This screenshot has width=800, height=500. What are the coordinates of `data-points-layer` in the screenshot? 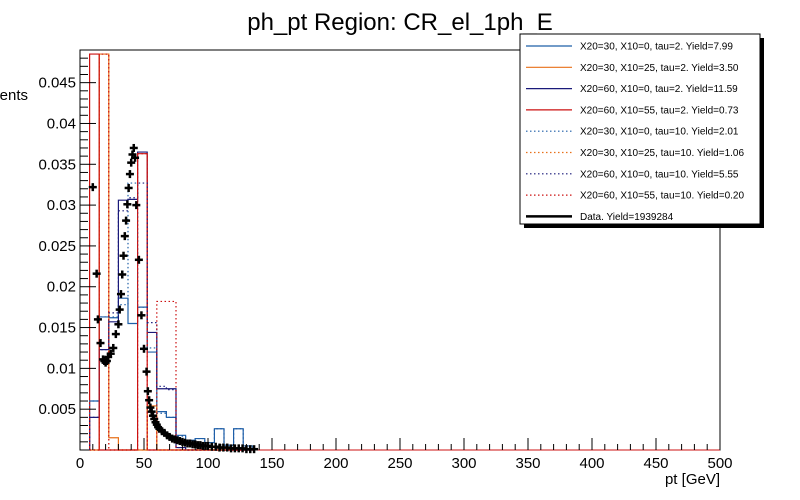 It's located at (173, 298).